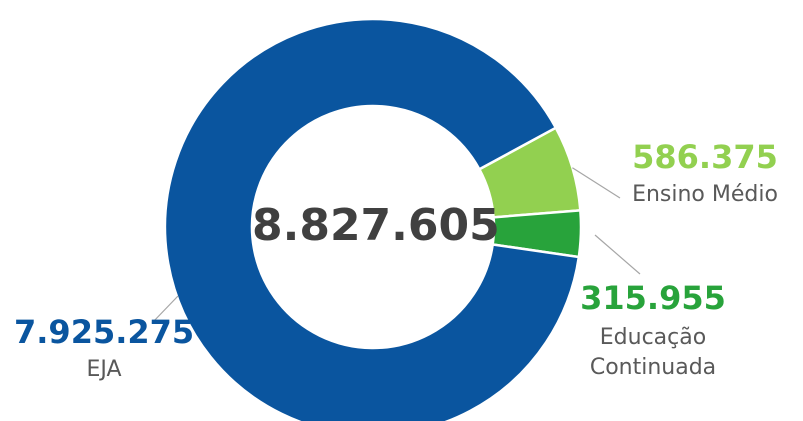 Image resolution: width=803 pixels, height=421 pixels. Describe the element at coordinates (165, 309) in the screenshot. I see `leader-line-eja` at that location.